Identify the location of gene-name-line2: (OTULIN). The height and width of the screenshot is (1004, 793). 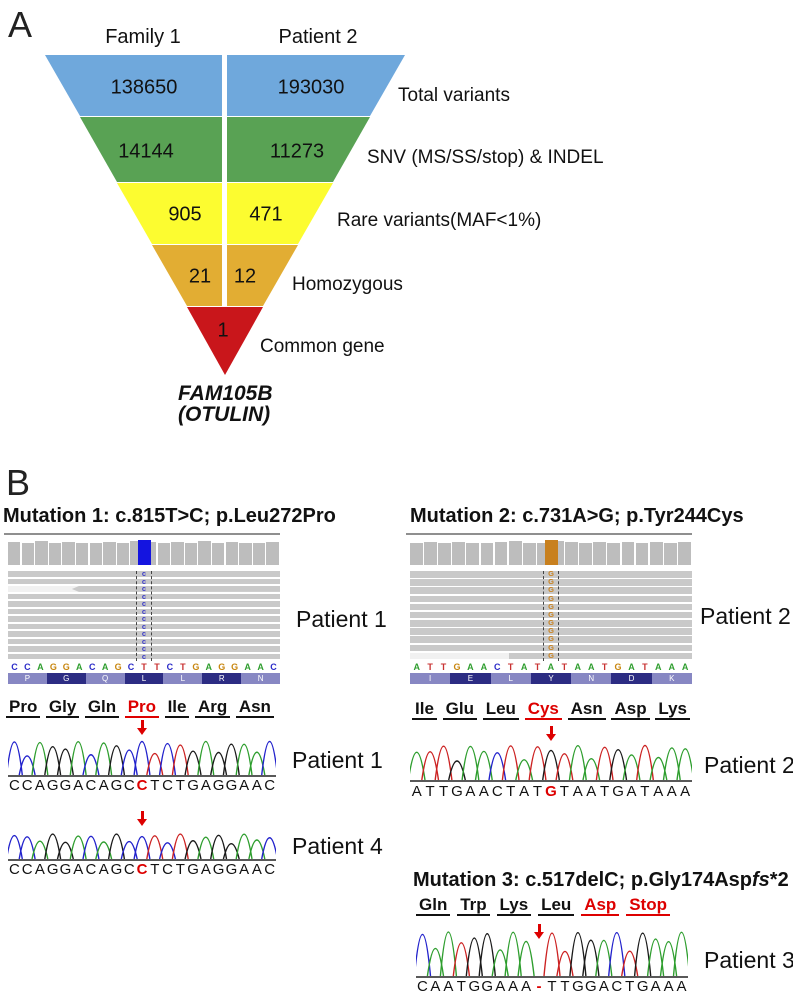
(224, 414).